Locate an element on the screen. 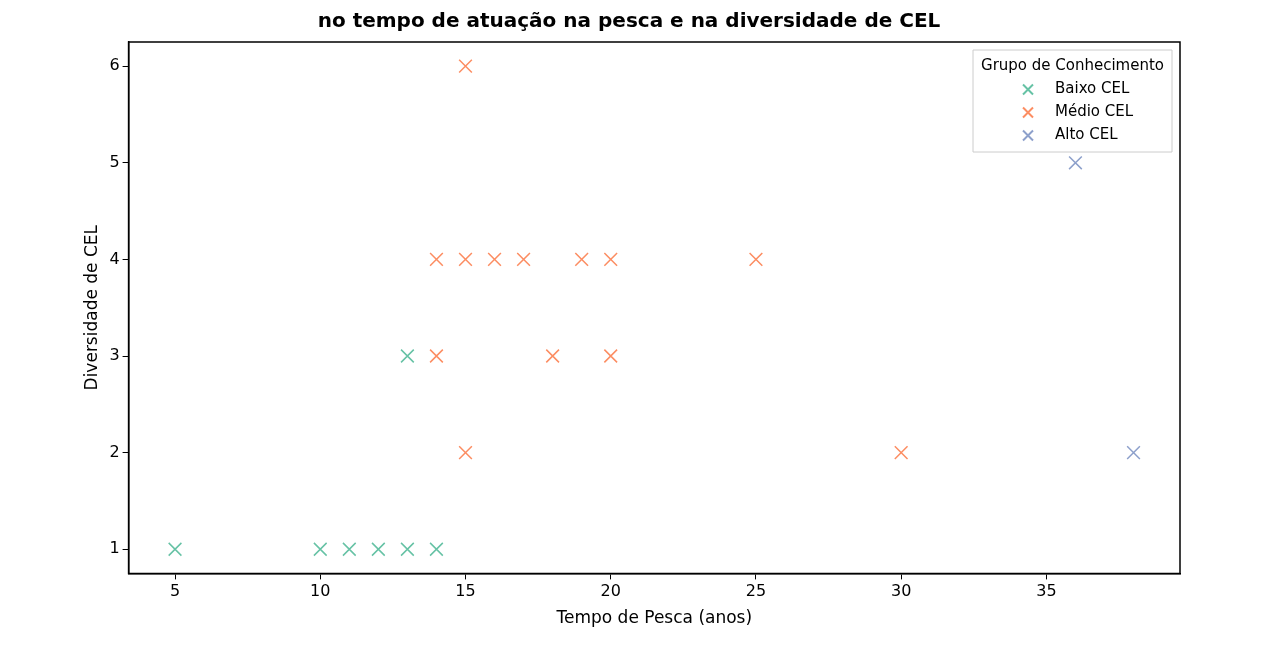 The width and height of the screenshot is (1279, 648). legend-label: Alto CEL is located at coordinates (1087, 134).